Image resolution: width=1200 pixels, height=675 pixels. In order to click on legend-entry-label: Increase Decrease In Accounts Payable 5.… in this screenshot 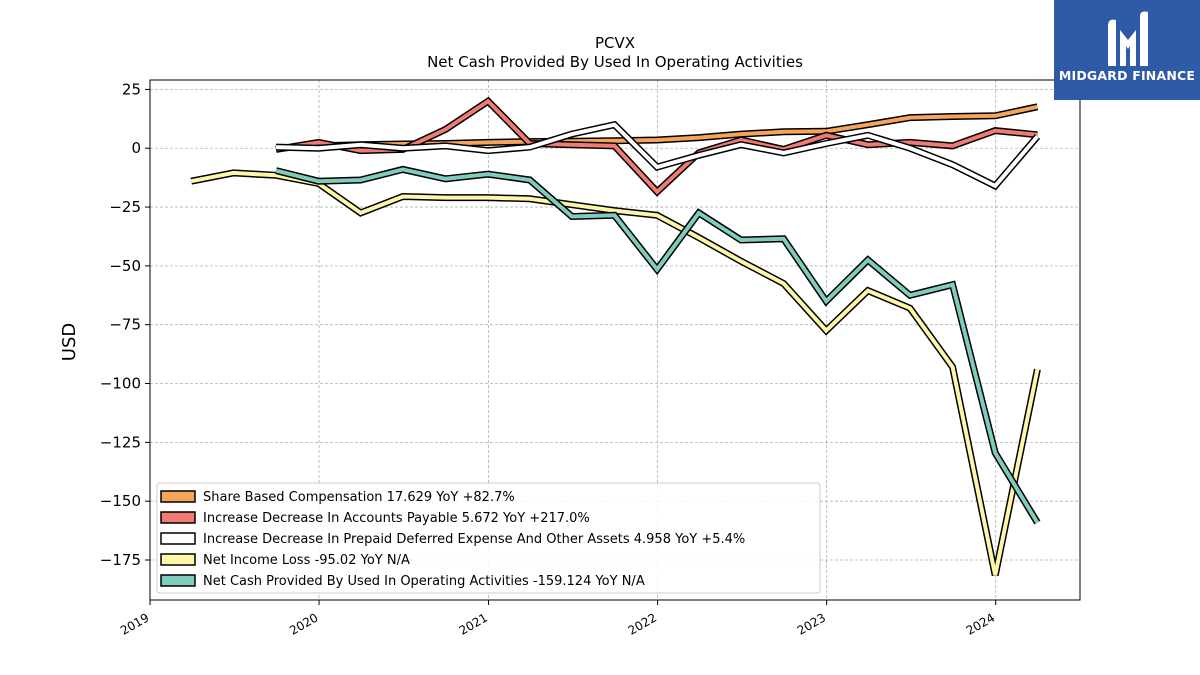, I will do `click(396, 518)`.